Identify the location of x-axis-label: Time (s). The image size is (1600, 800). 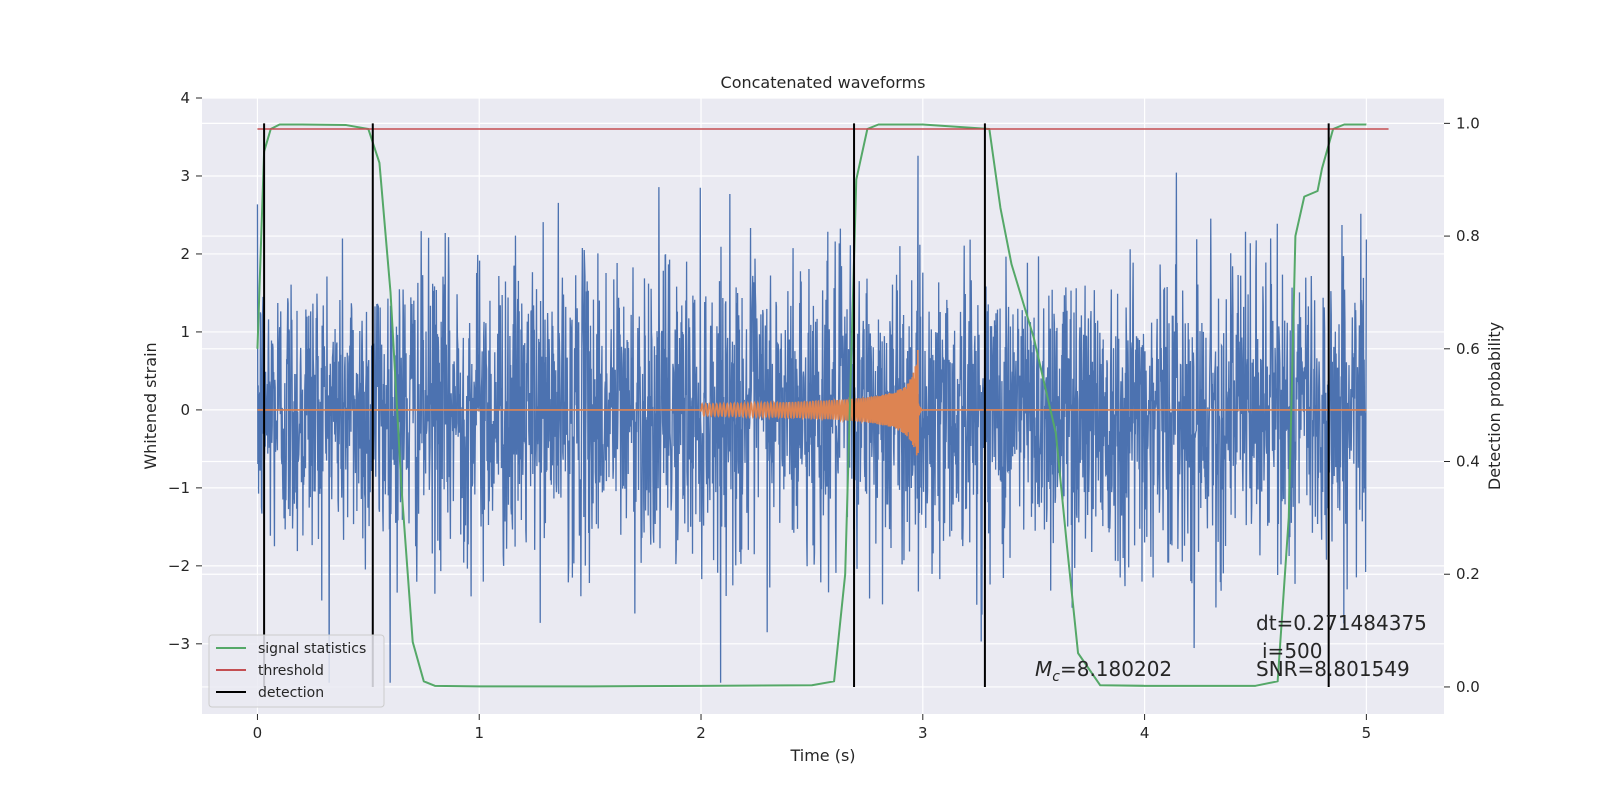
(822, 755).